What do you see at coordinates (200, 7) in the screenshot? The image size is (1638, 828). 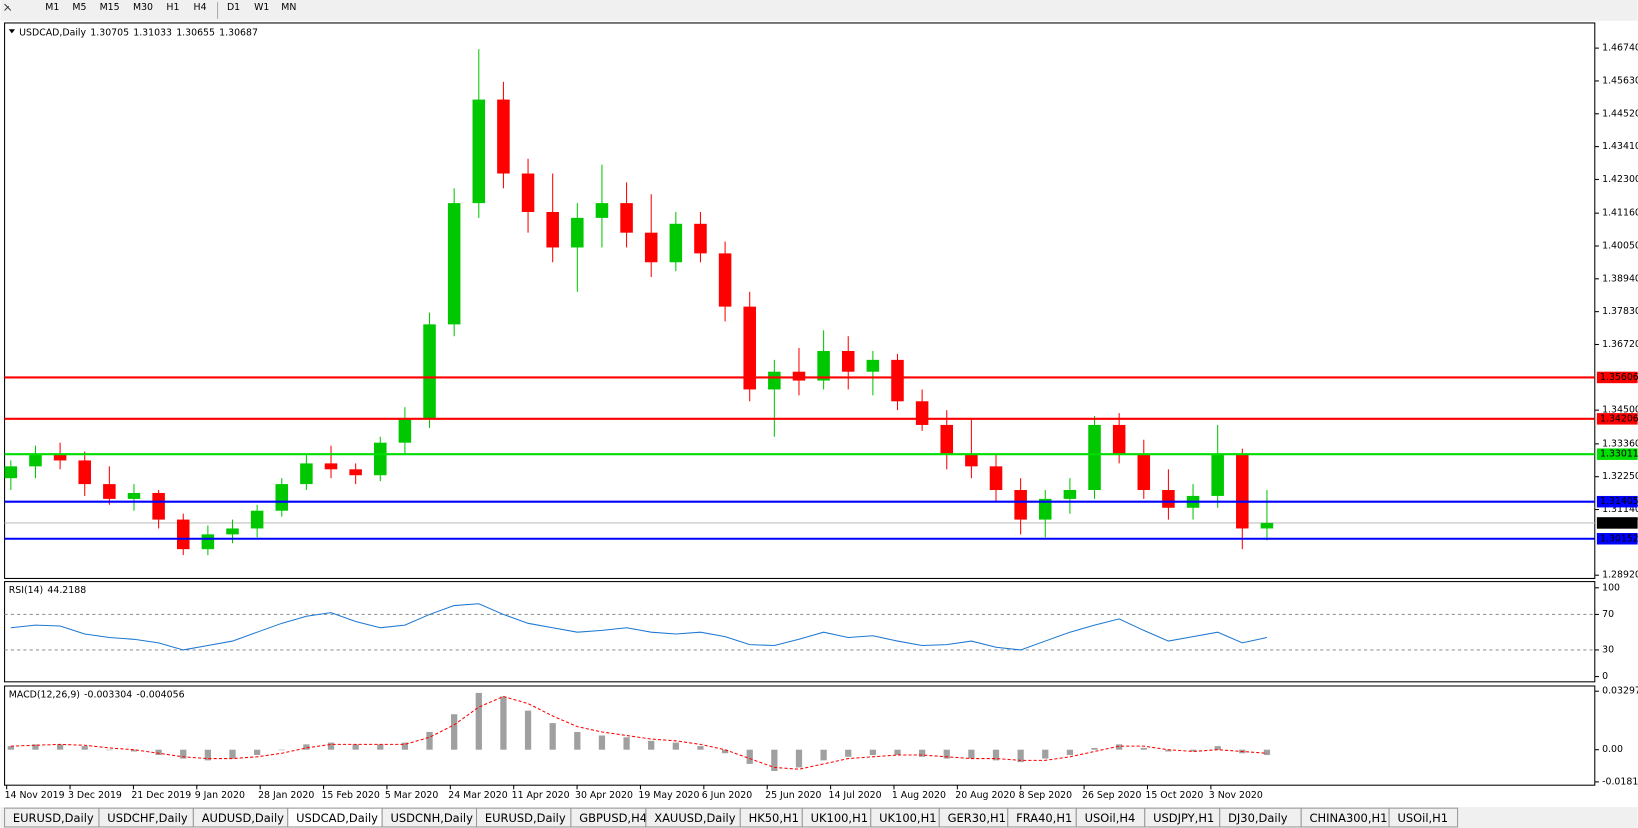 I see `timeframe-button: H4` at bounding box center [200, 7].